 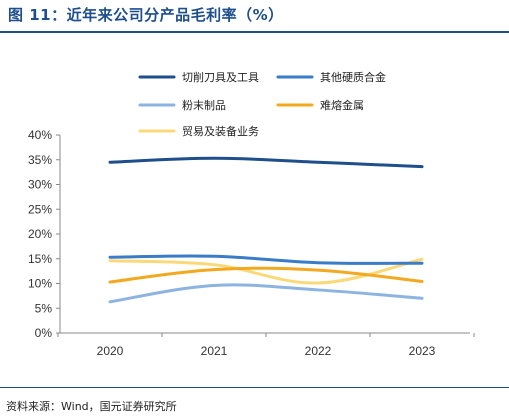 What do you see at coordinates (40, 234) in the screenshot?
I see `y-tick-label: 20%` at bounding box center [40, 234].